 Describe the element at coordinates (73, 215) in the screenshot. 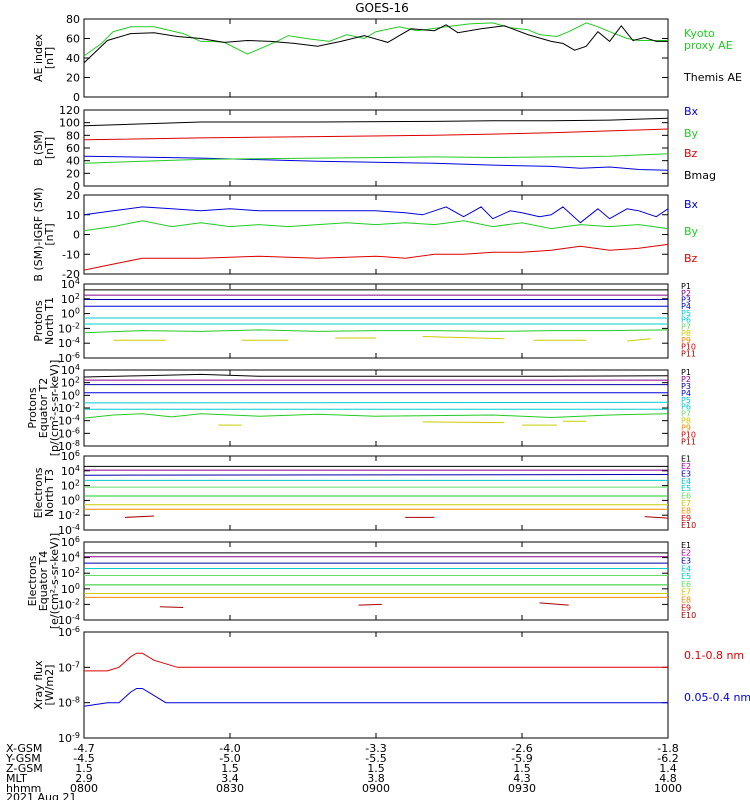

I see `y-tick-label: 10` at that location.